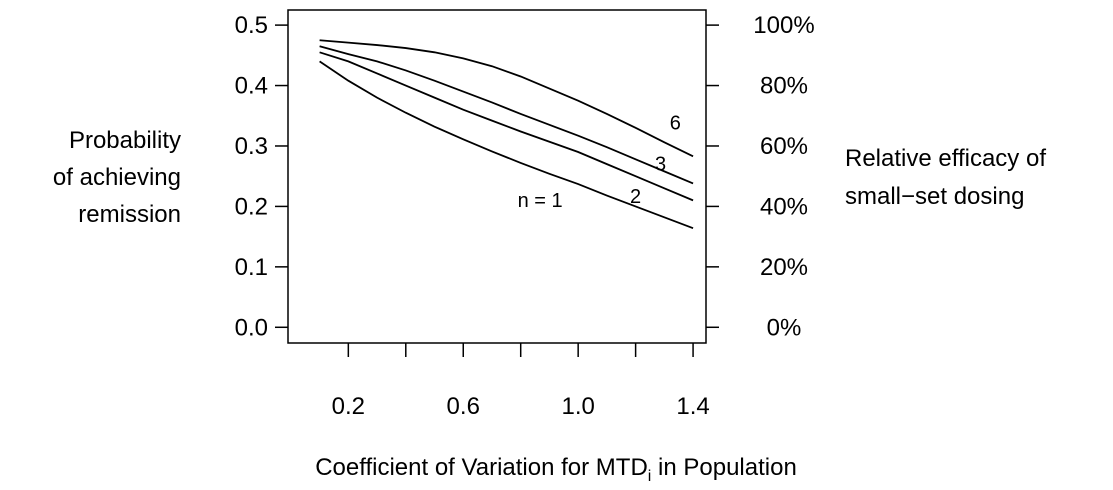 This screenshot has width=1113, height=490. What do you see at coordinates (463, 406) in the screenshot?
I see `x-tick-label: 0.6` at bounding box center [463, 406].